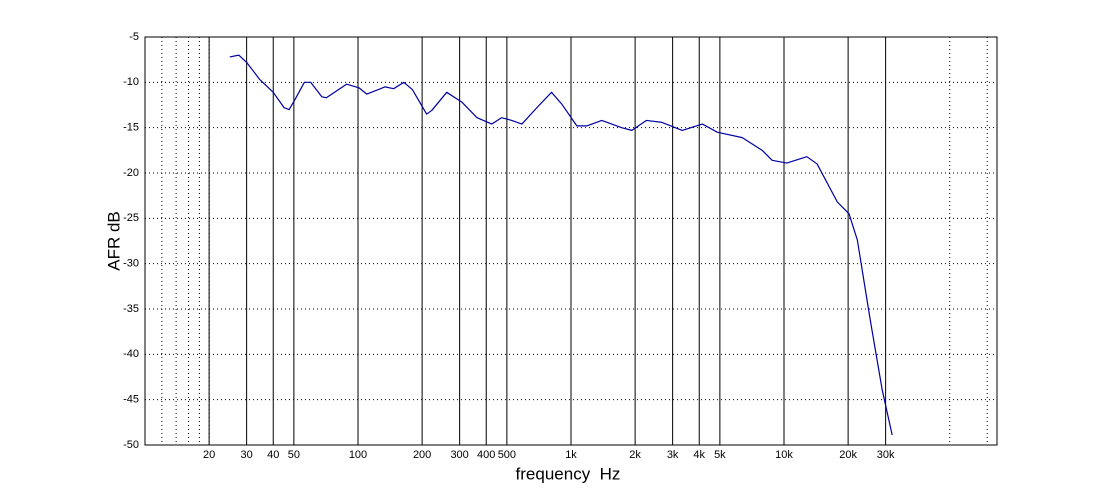 The image size is (1100, 500). What do you see at coordinates (294, 455) in the screenshot?
I see `x-tick-label: 50` at bounding box center [294, 455].